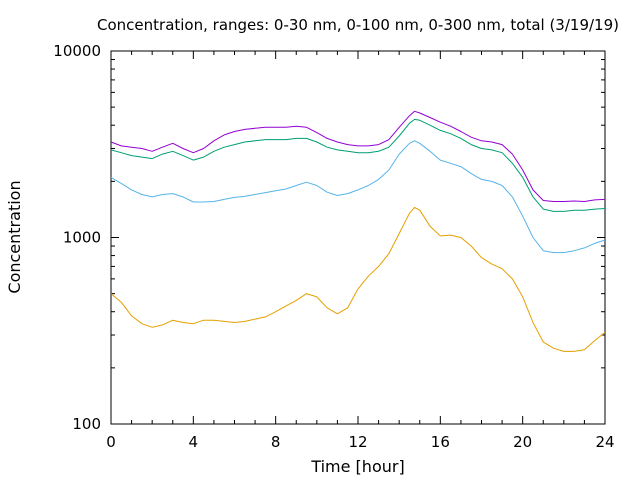 This screenshot has width=640, height=480. Describe the element at coordinates (604, 442) in the screenshot. I see `x-tick-label: 24` at that location.